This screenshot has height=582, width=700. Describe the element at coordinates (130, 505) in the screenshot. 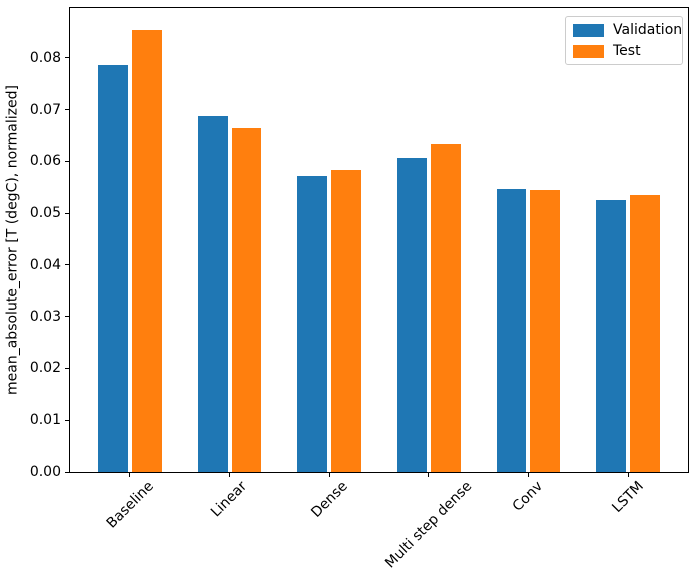

I see `x-tick-label-baseline: Baseline` at that location.